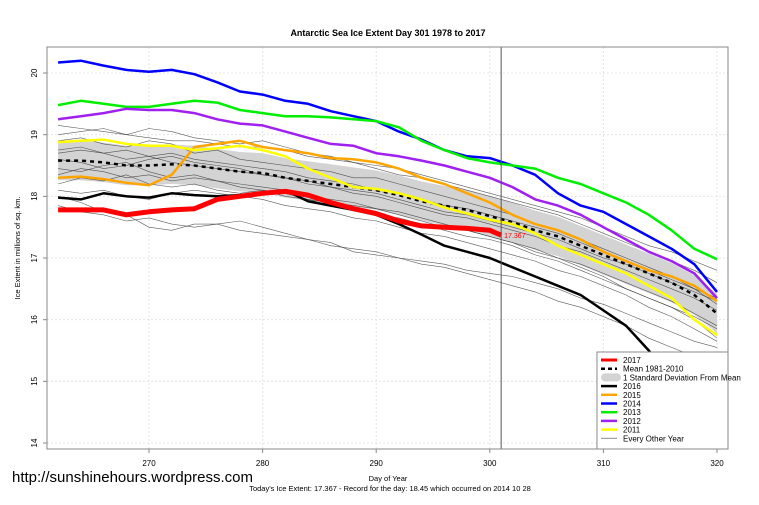  What do you see at coordinates (34, 195) in the screenshot?
I see `y-tick-label: 18` at bounding box center [34, 195].